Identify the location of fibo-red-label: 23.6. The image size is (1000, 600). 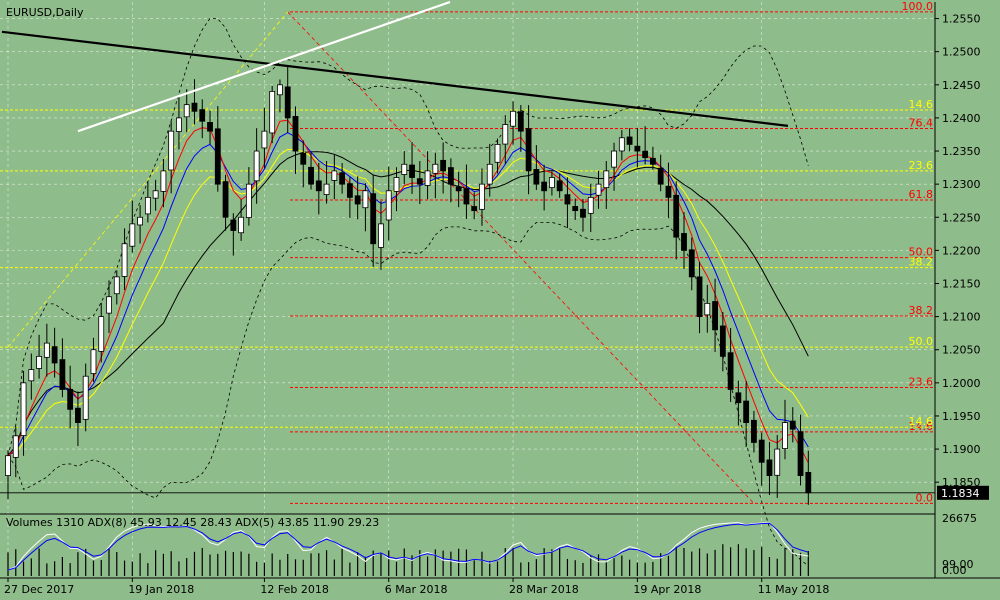
(921, 381).